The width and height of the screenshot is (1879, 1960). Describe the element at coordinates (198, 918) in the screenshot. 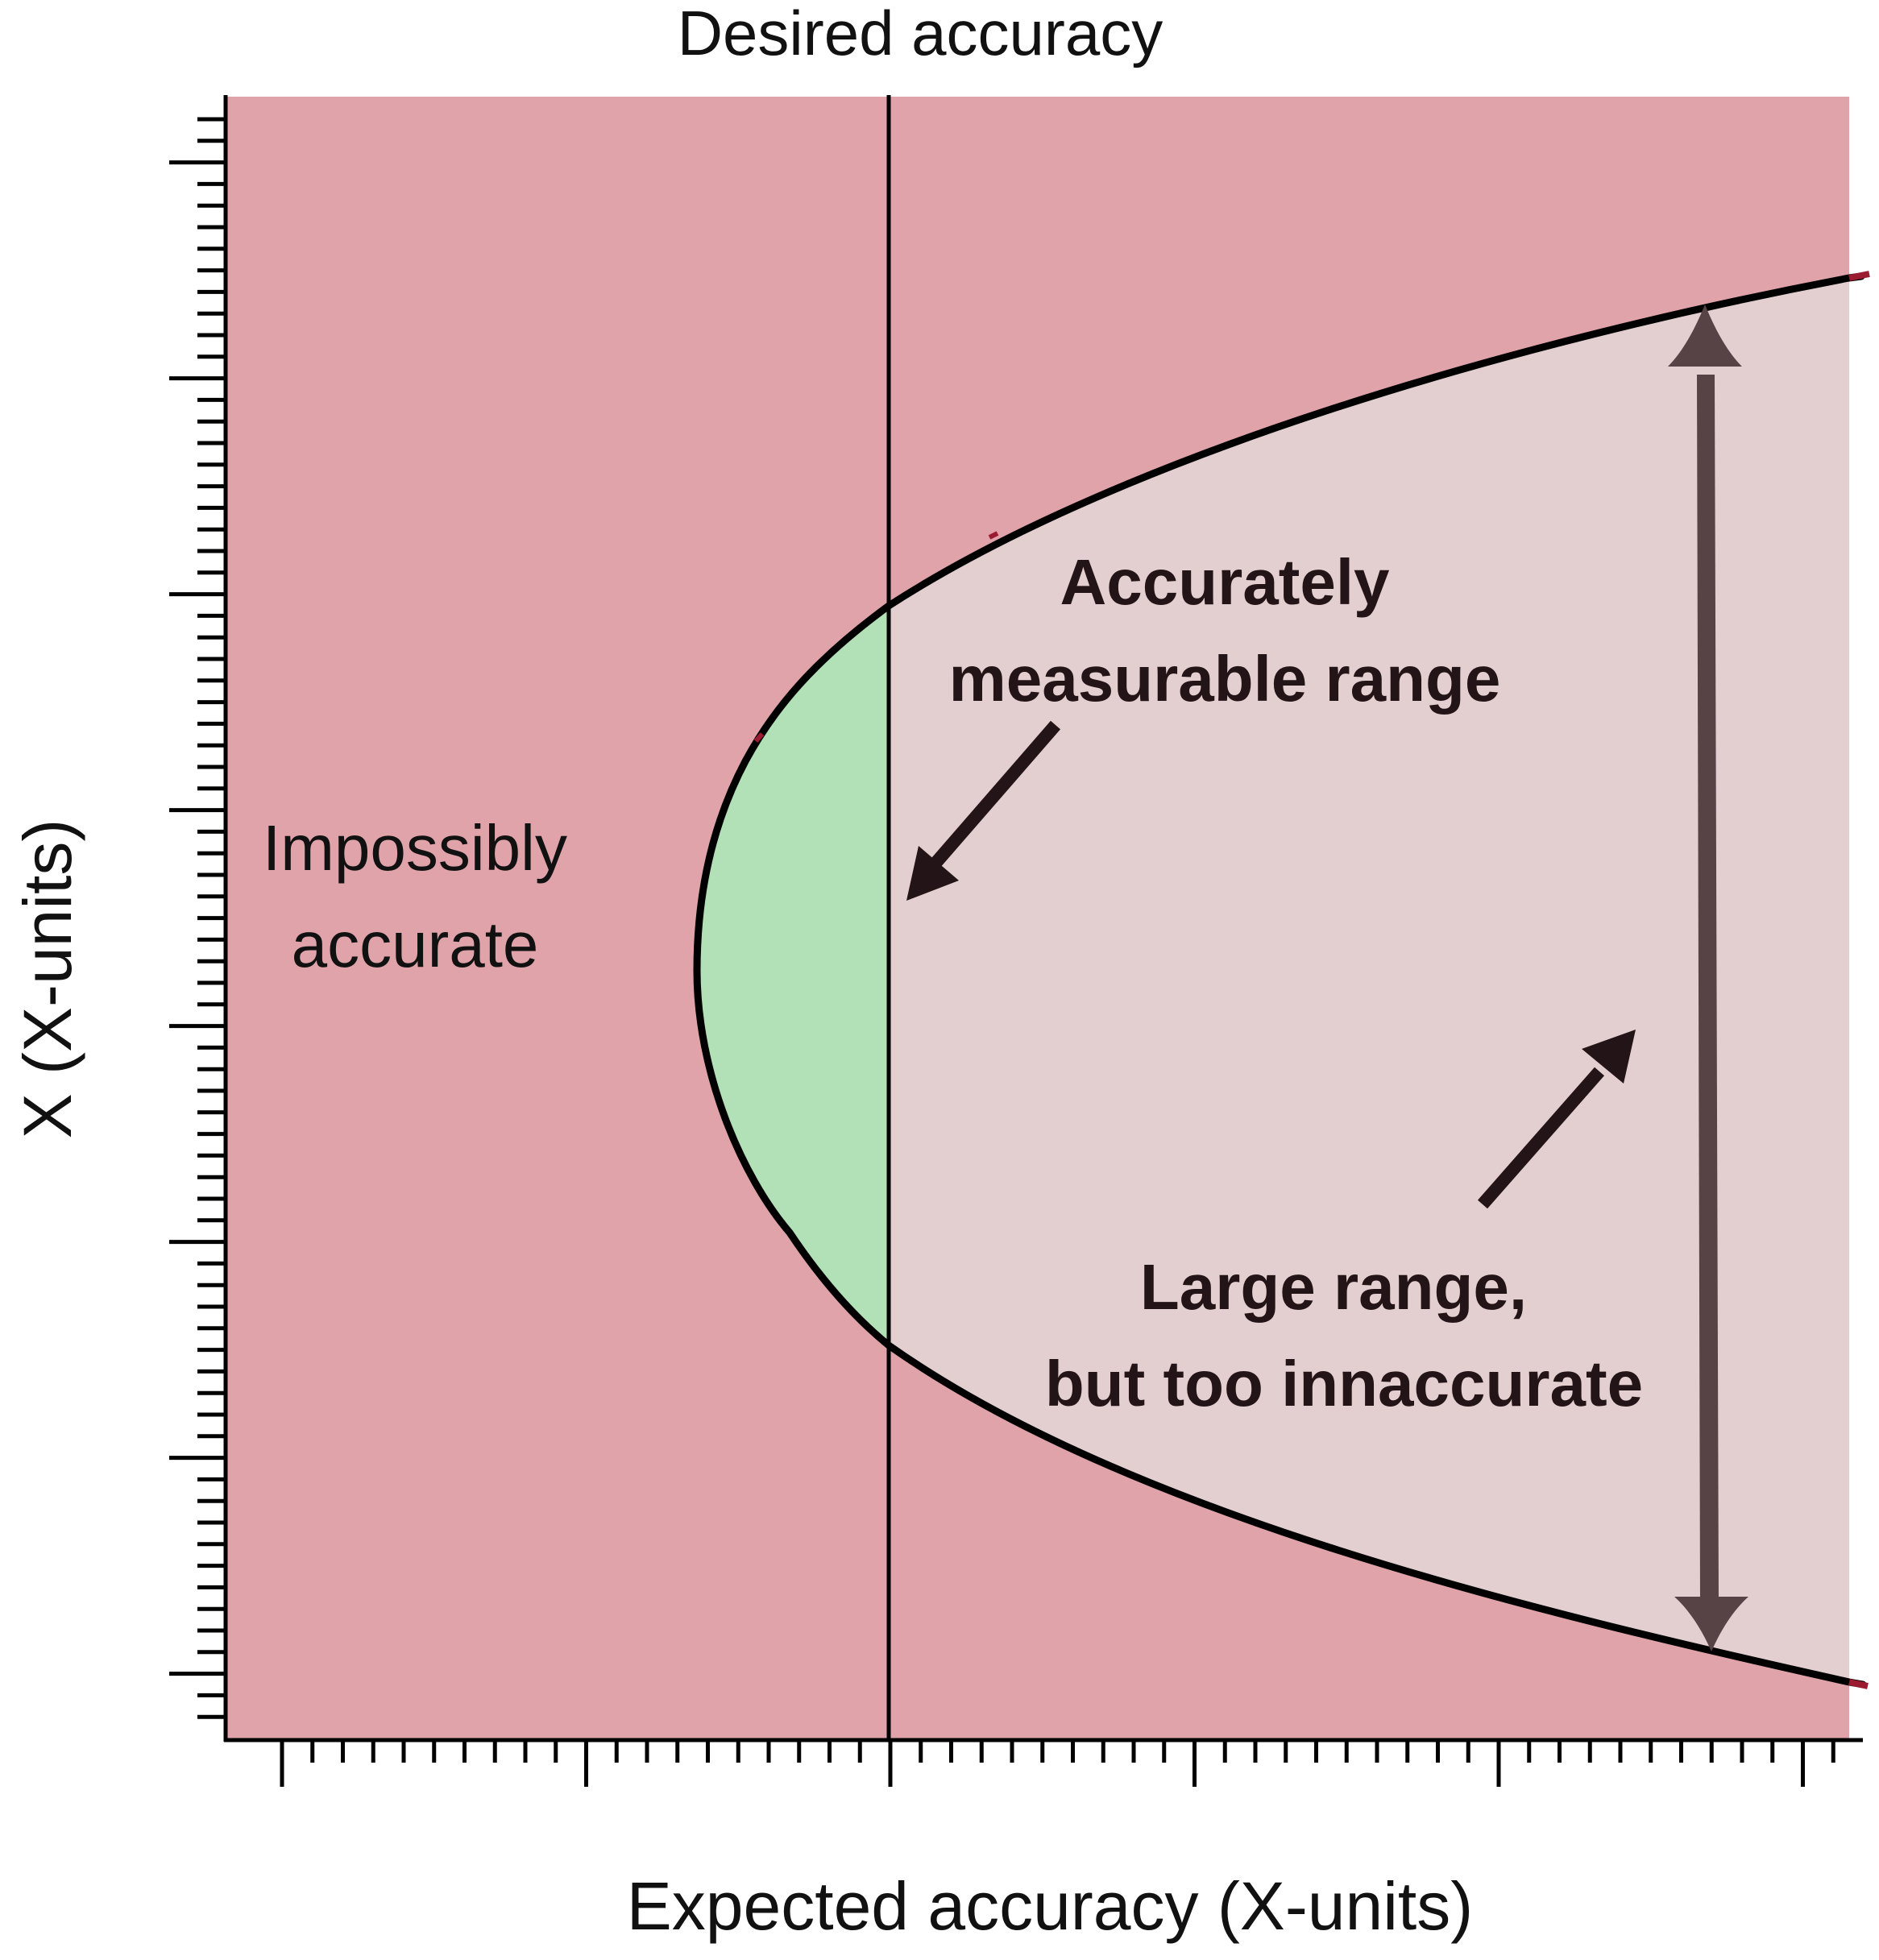

I see `y-axis-ticks` at that location.